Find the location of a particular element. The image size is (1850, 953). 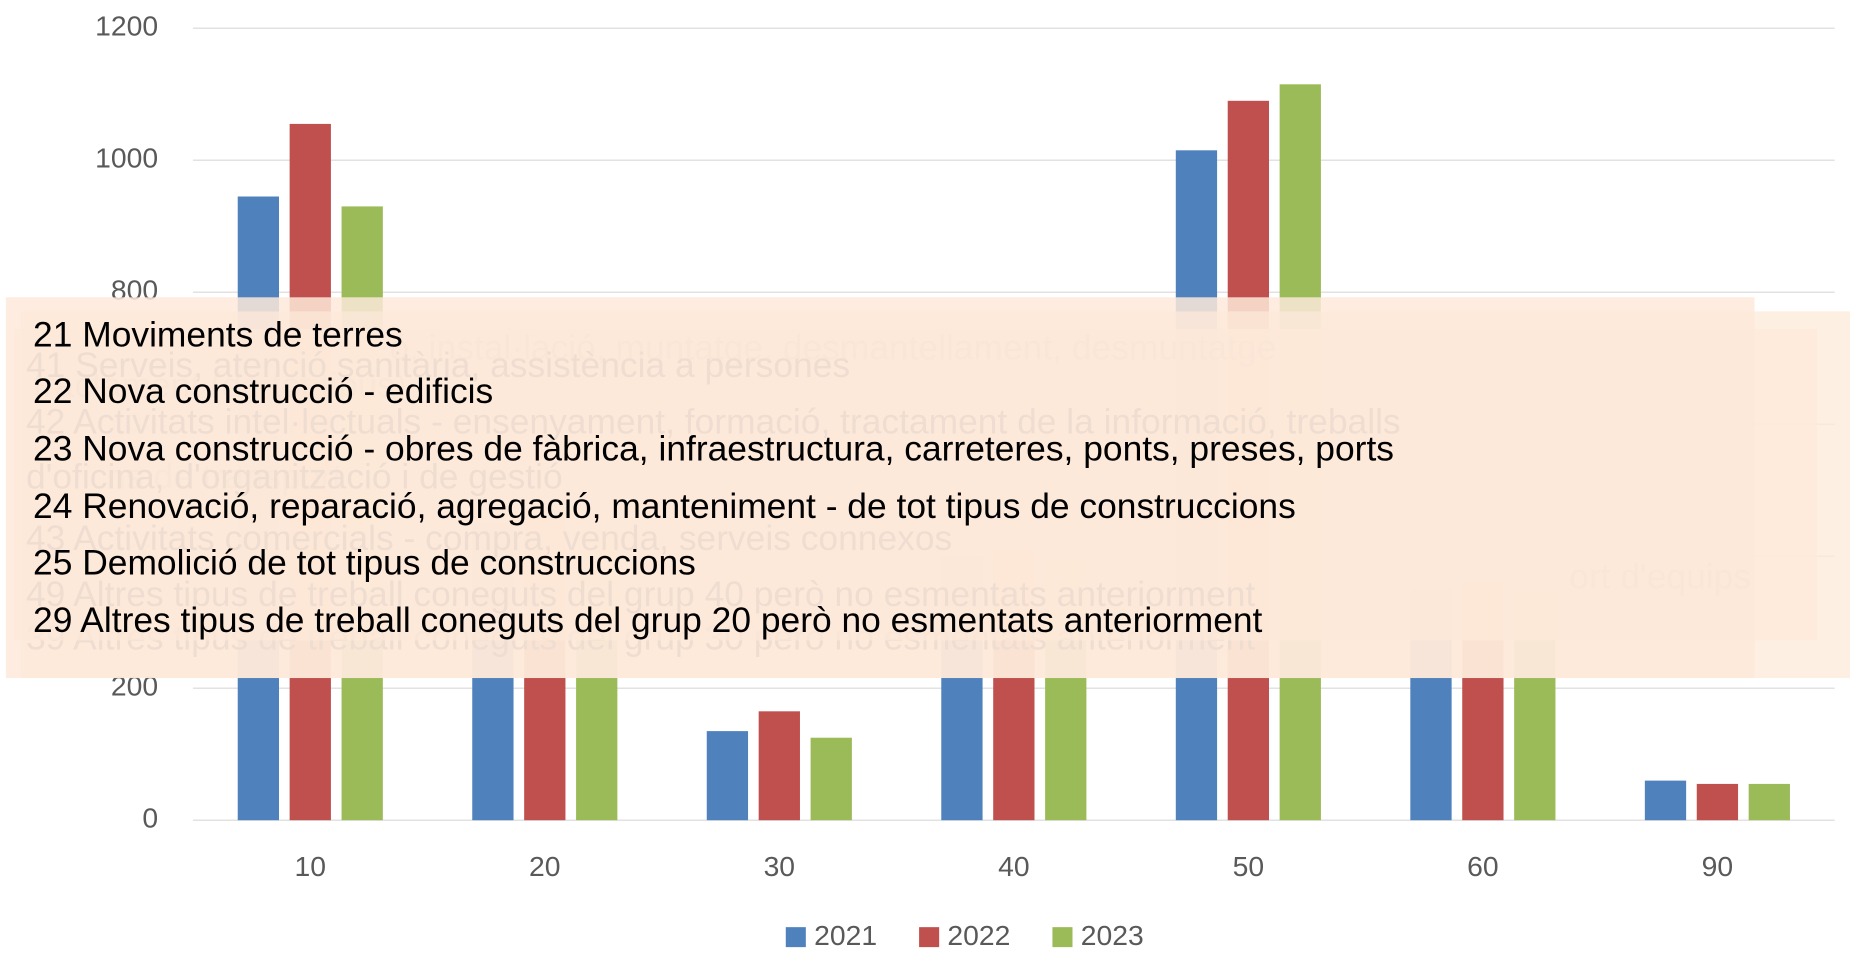

x-tick-label: 90 is located at coordinates (1718, 866).